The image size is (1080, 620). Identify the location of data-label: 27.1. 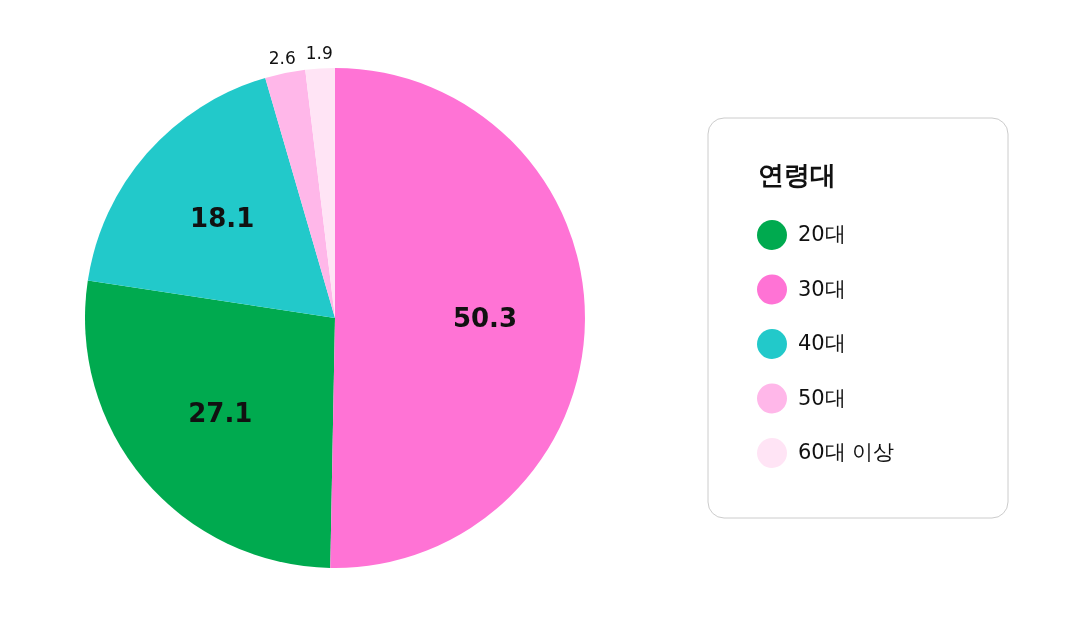
(220, 413).